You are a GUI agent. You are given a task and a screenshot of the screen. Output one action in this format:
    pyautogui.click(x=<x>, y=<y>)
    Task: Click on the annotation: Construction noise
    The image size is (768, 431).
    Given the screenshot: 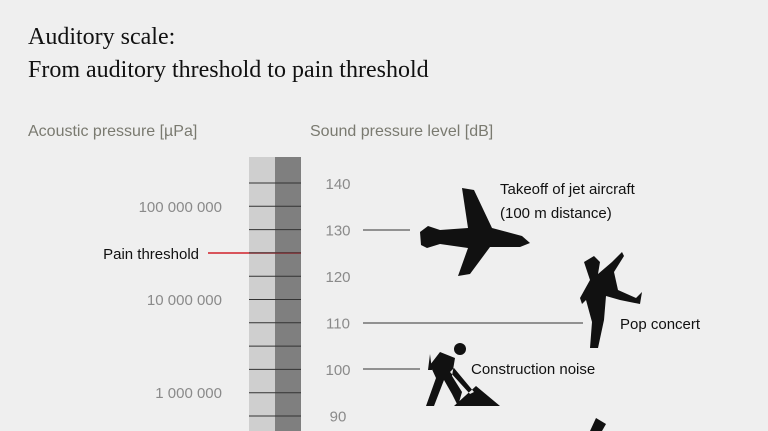 What is the action you would take?
    pyautogui.click(x=533, y=369)
    